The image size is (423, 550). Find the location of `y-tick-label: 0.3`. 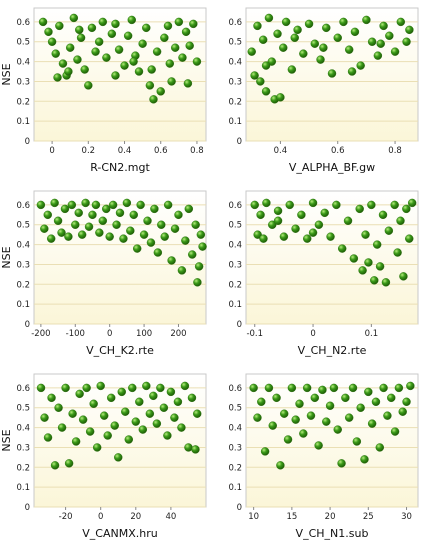

y-tick-label: 0.3 is located at coordinates (235, 448).